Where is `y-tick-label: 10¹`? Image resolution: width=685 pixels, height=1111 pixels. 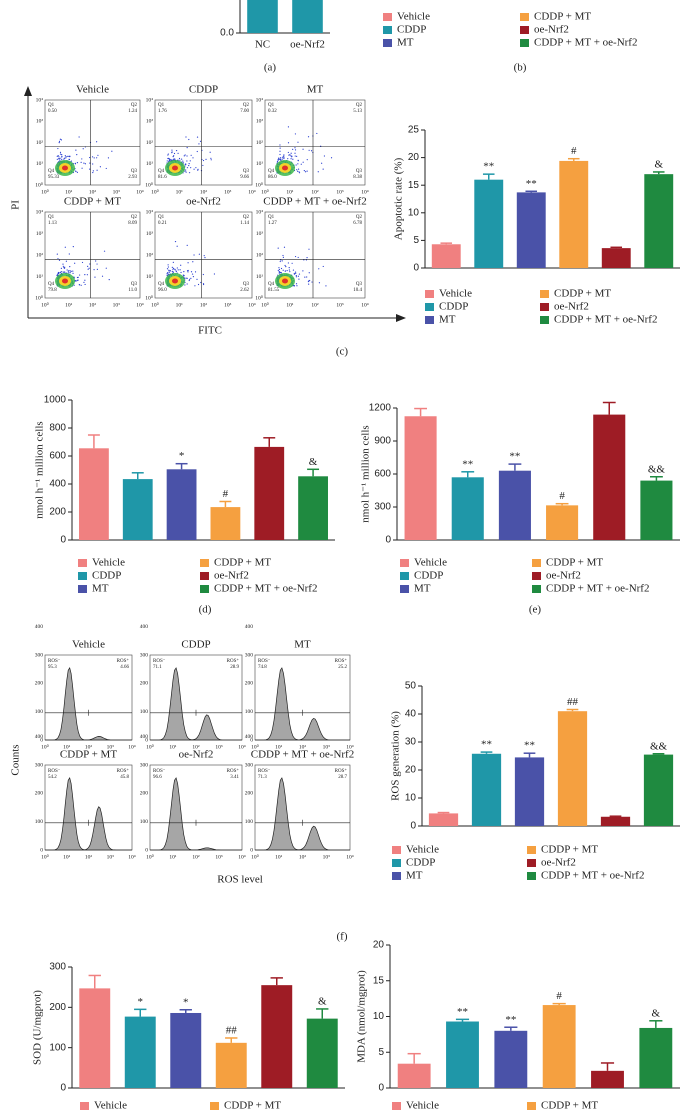 y-tick-label: 10¹ is located at coordinates (260, 277).